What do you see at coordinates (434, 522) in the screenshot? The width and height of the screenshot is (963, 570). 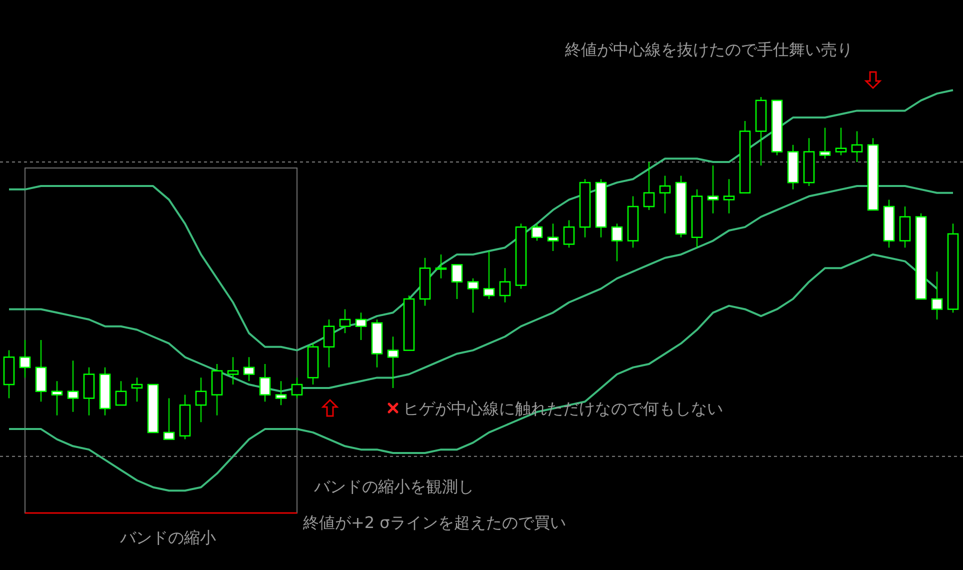 I see `text: 終値が+2 σラインを超えたので買い` at bounding box center [434, 522].